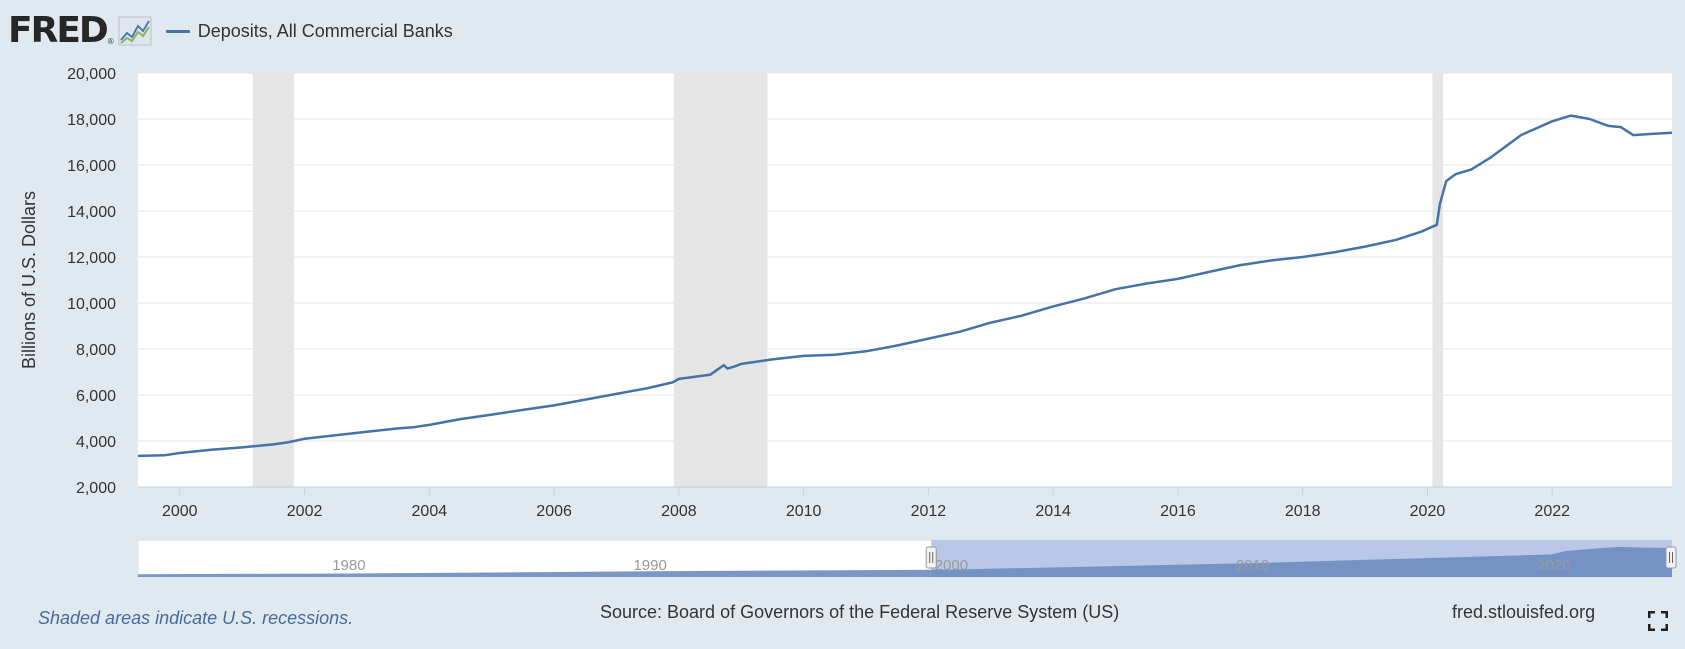 This screenshot has height=649, width=1685. What do you see at coordinates (951, 565) in the screenshot?
I see `navigator-label: 2000` at bounding box center [951, 565].